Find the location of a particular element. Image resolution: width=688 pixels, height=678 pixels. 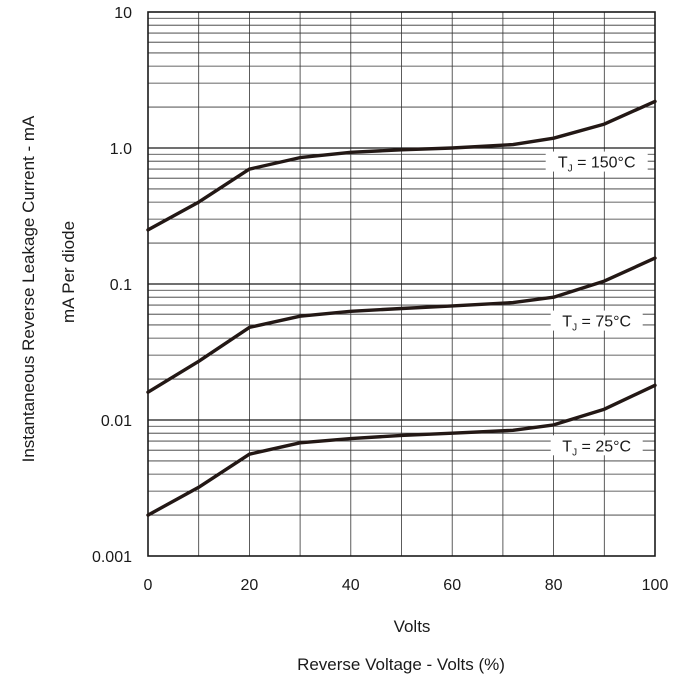

x-axis-label: Volts is located at coordinates (412, 626).